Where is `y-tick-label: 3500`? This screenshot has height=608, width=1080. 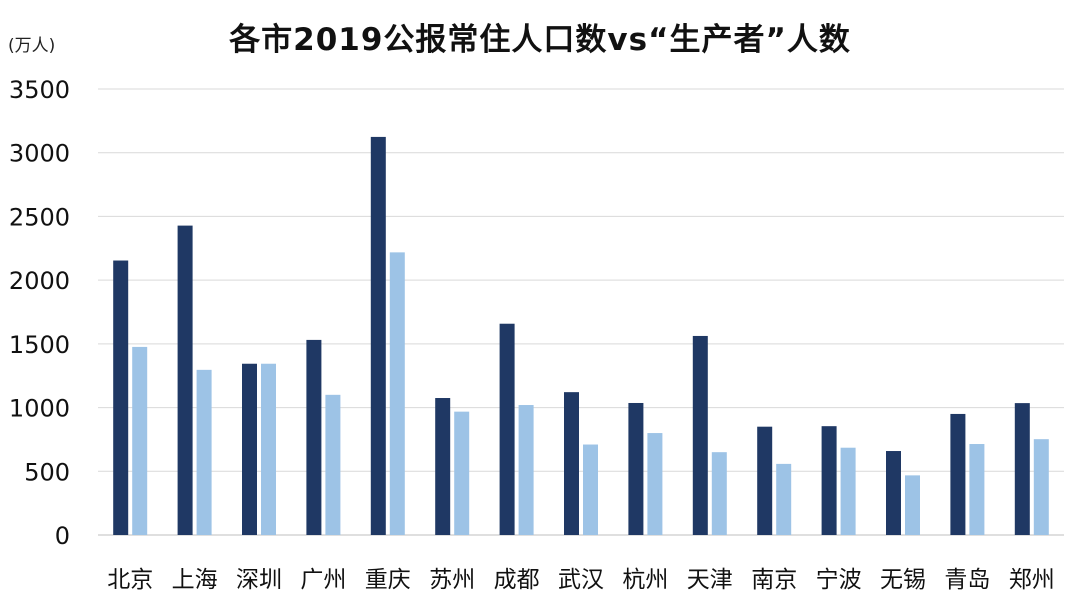 y-tick-label: 3500 is located at coordinates (39, 90).